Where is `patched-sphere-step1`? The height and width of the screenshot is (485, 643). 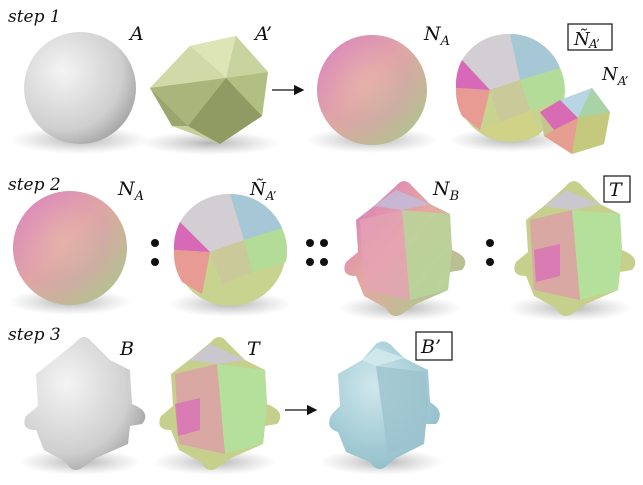
patched-sphere-step1 is located at coordinates (510, 92).